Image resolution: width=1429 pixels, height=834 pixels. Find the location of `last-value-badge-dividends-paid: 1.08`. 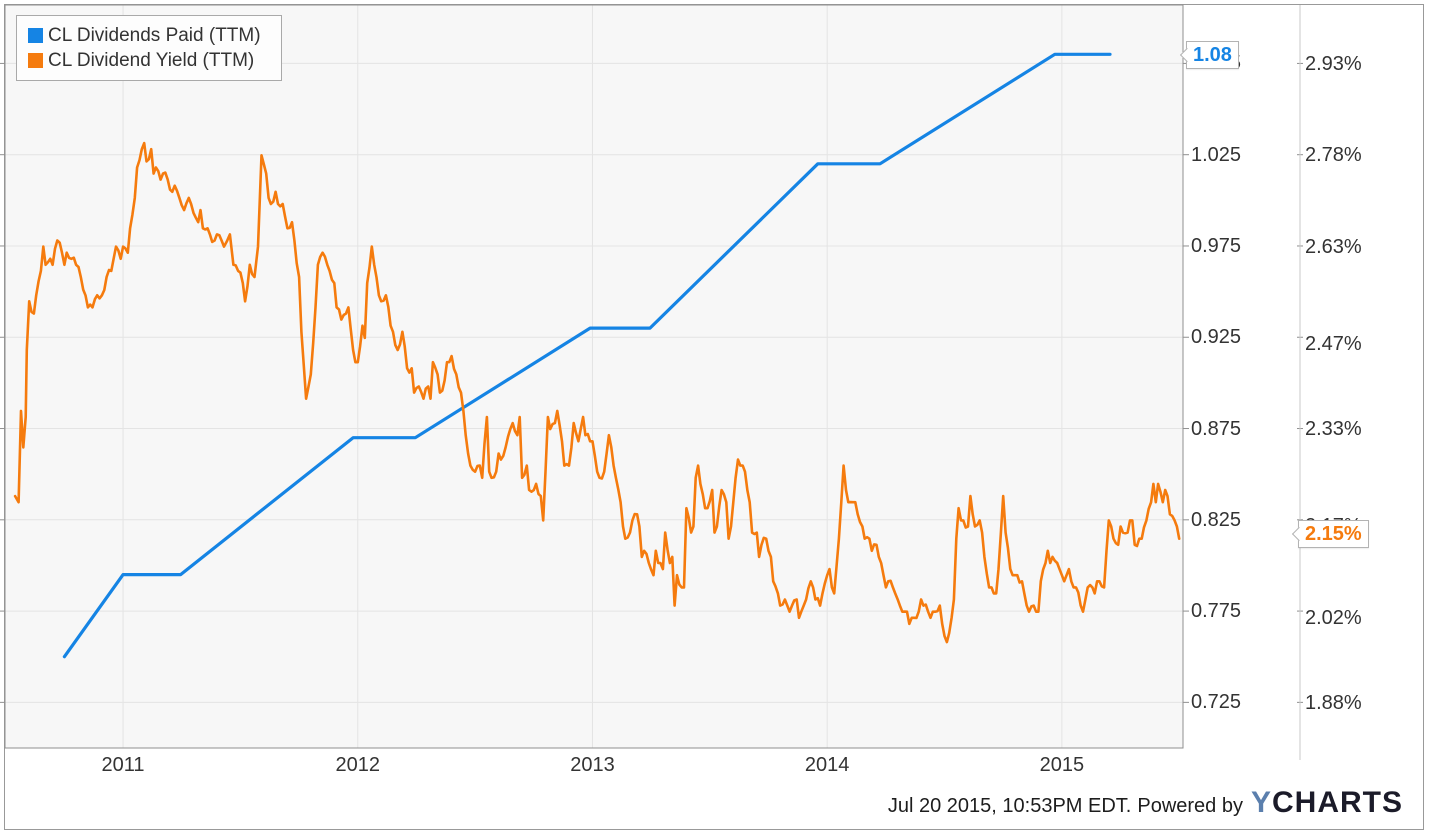

last-value-badge-dividends-paid: 1.08 is located at coordinates (1209, 55).